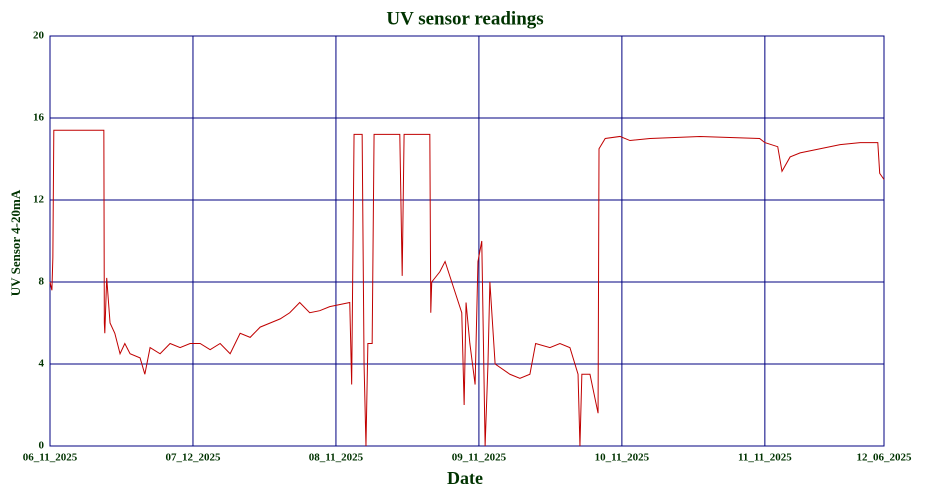 The height and width of the screenshot is (500, 925). What do you see at coordinates (479, 458) in the screenshot?
I see `x-tick-label: 09_11_2025` at bounding box center [479, 458].